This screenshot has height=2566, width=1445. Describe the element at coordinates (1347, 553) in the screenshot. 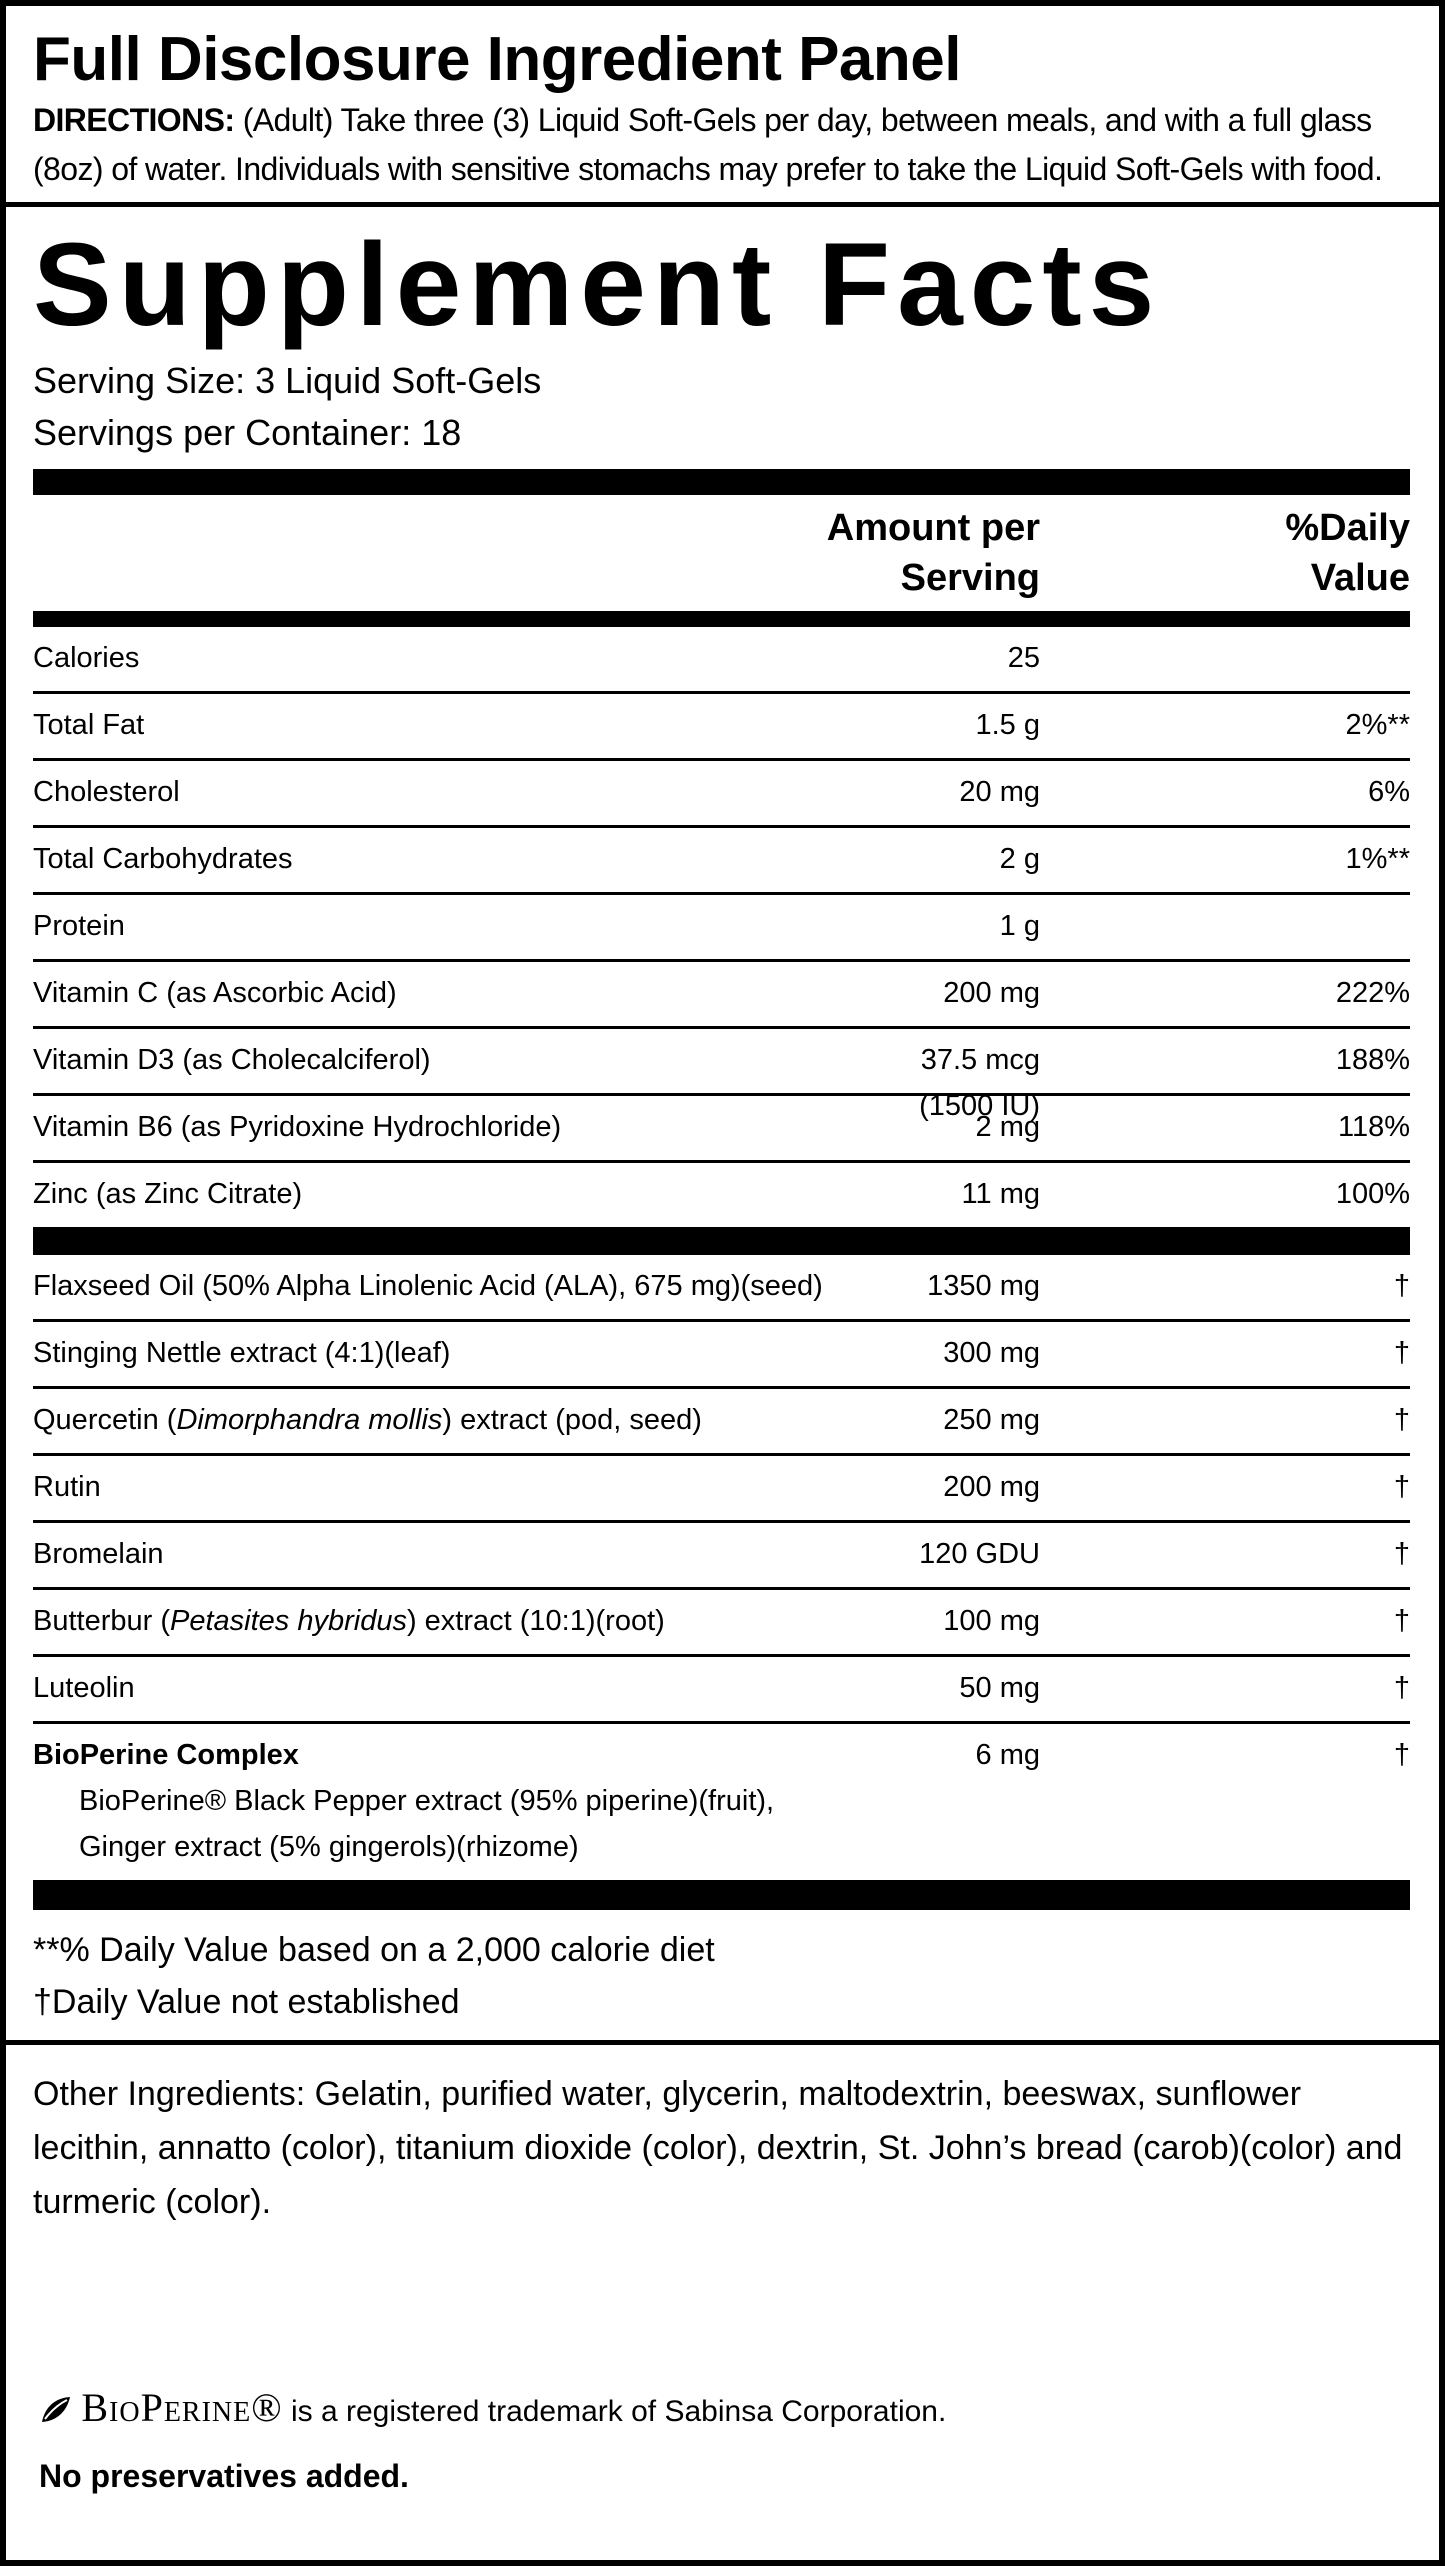

I see `daily-value-header: %Daily Value` at that location.